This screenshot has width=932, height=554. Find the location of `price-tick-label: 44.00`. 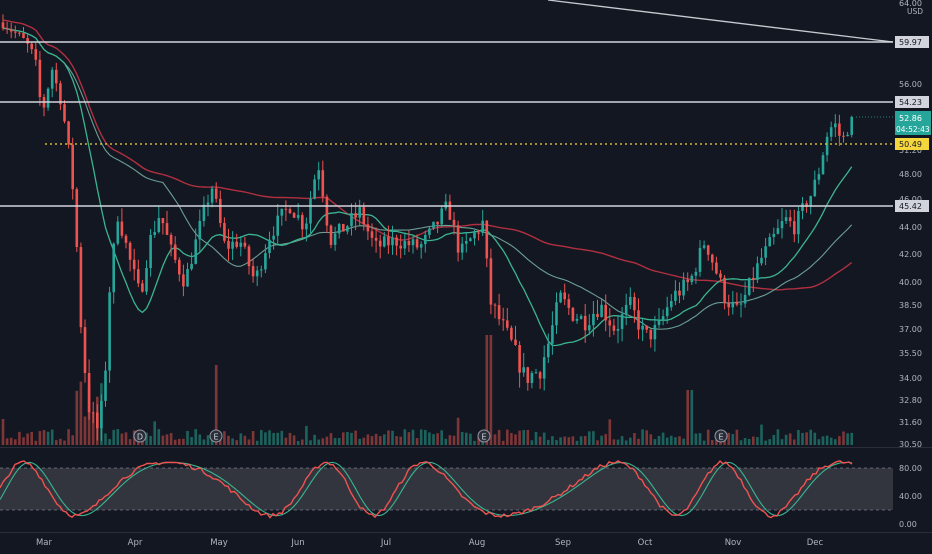

price-tick-label: 44.00 is located at coordinates (910, 227).